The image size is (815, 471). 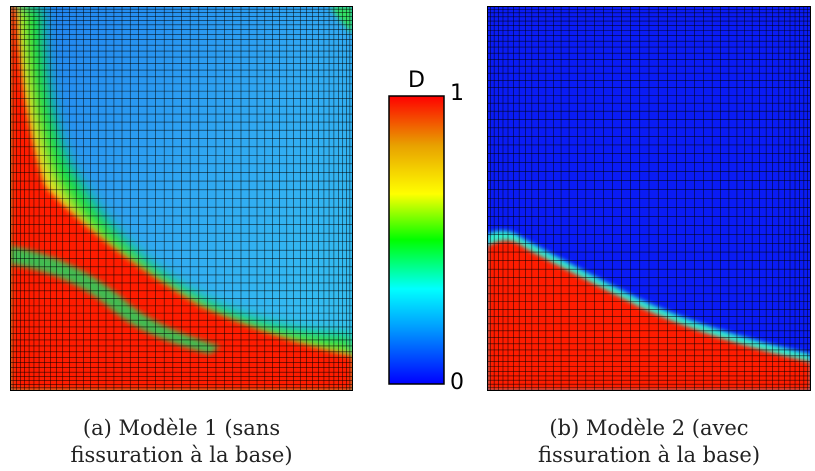 What do you see at coordinates (181, 428) in the screenshot?
I see `caption-line-1: (a) Modèle 1 (sans` at bounding box center [181, 428].